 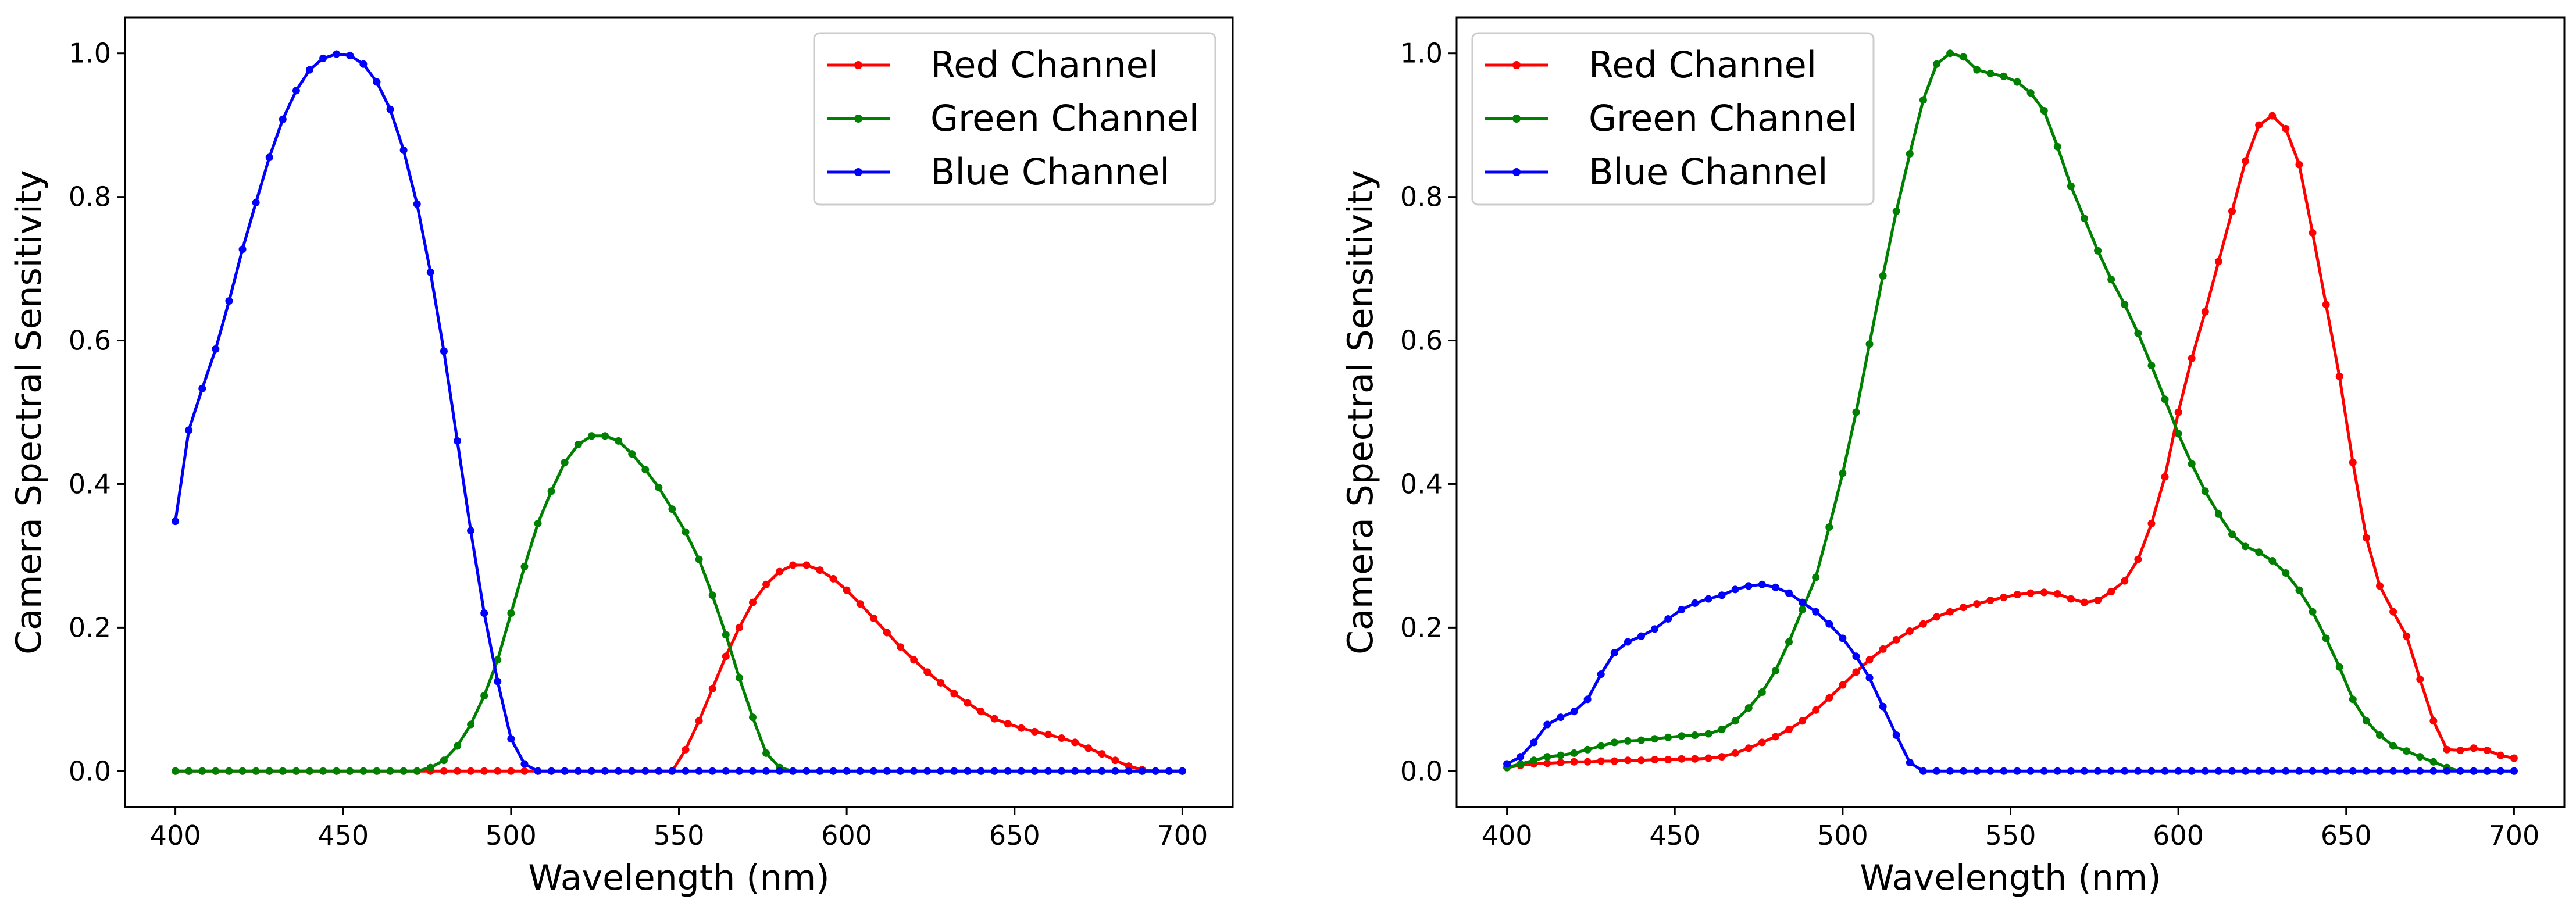 I want to click on series-blue-channel, so click(x=2011, y=677).